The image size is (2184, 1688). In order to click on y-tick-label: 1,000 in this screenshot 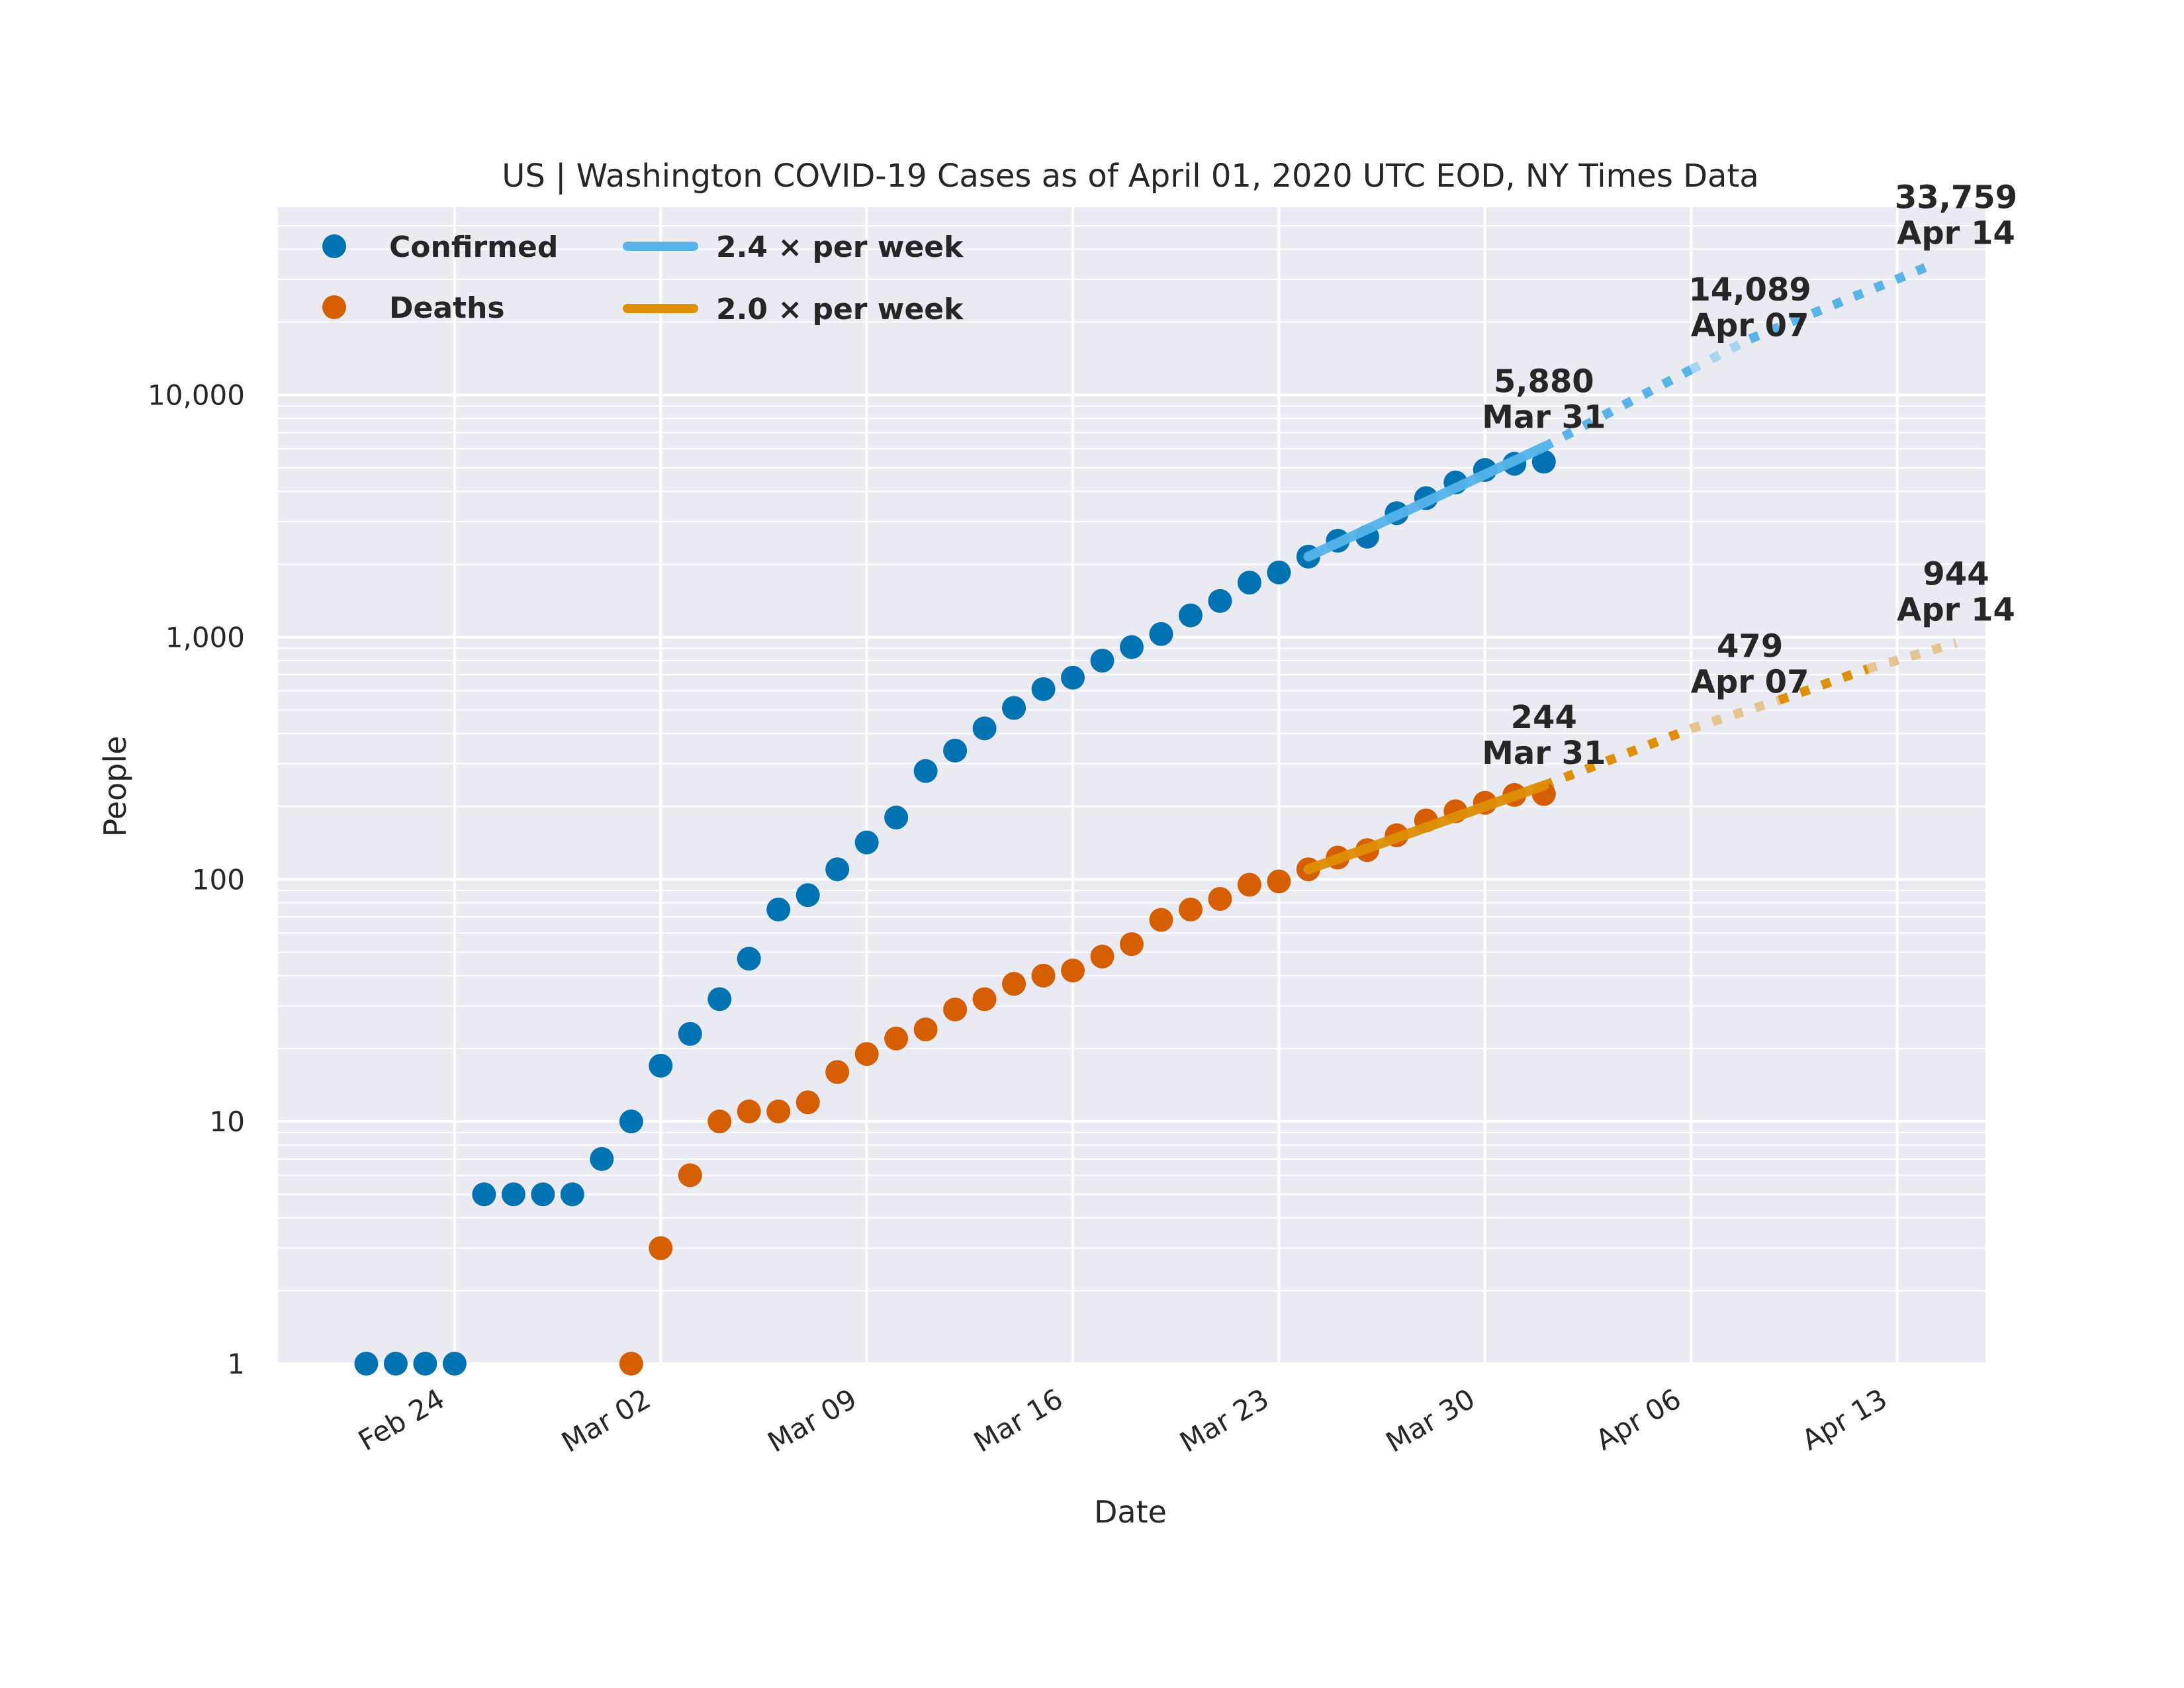, I will do `click(205, 638)`.